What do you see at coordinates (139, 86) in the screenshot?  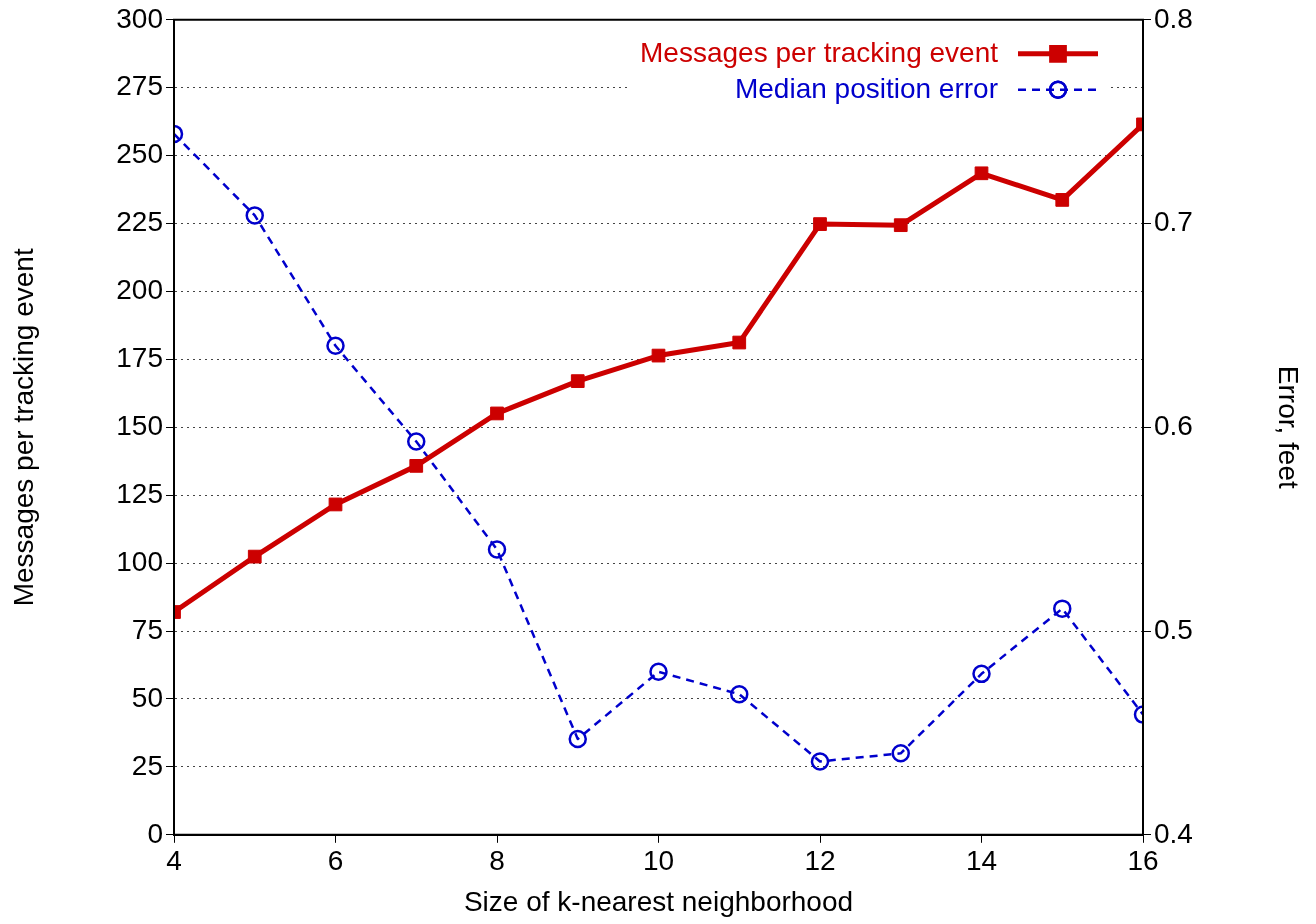 I see `y-tick-label: 275` at bounding box center [139, 86].